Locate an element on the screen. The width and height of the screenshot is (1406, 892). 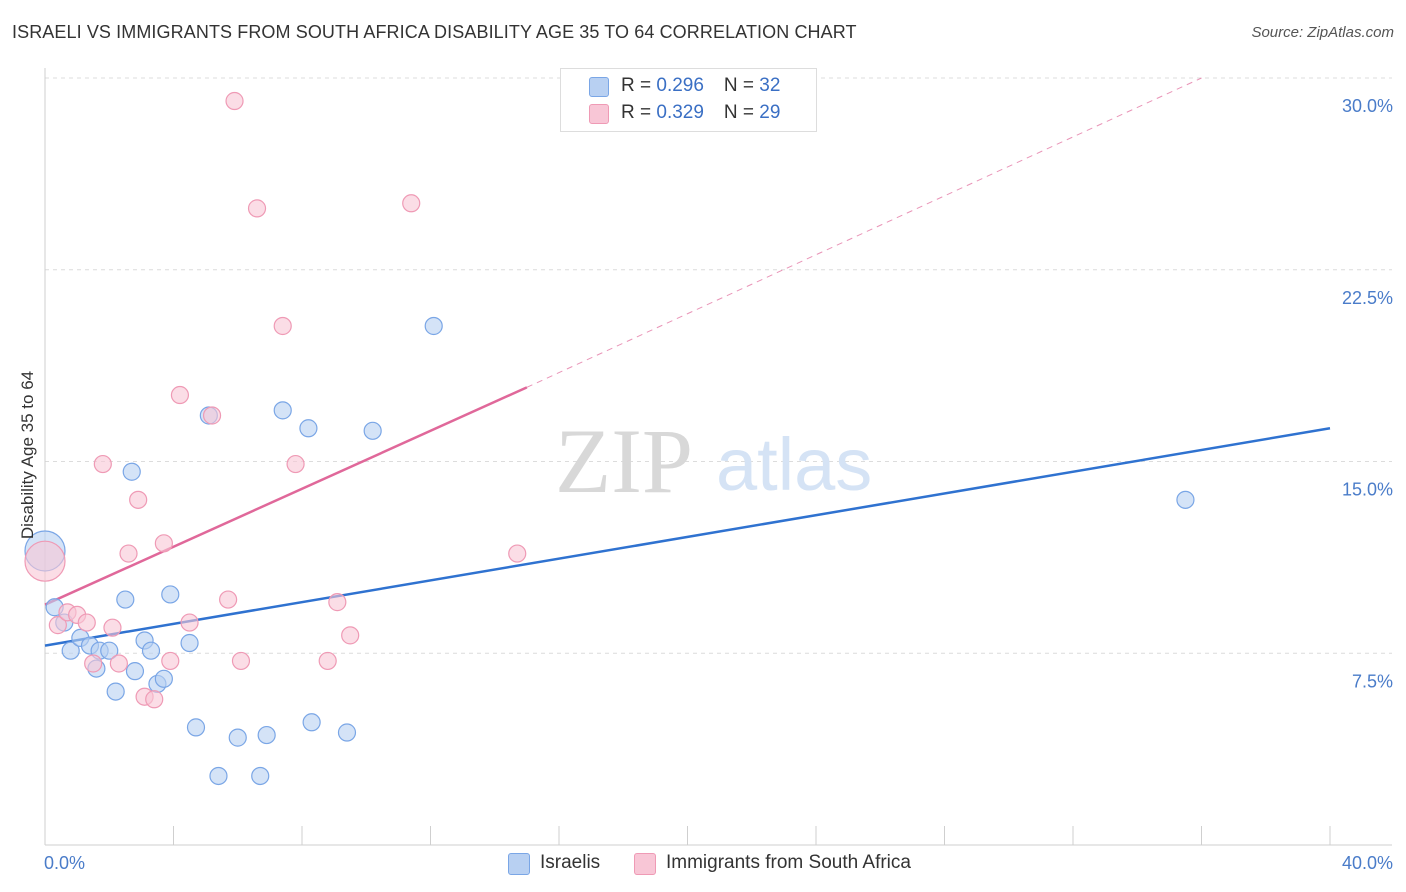
legend-text-israelis: R = 0.296 N = 32 is located at coordinates (700, 86).